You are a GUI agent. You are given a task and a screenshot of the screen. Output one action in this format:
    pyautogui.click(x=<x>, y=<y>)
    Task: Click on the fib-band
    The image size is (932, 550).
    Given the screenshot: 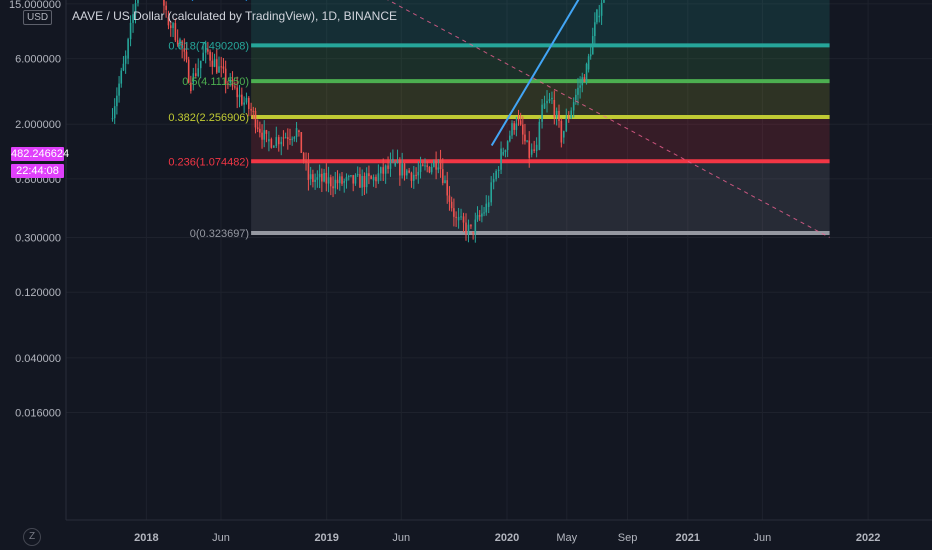 What is the action you would take?
    pyautogui.click(x=540, y=23)
    